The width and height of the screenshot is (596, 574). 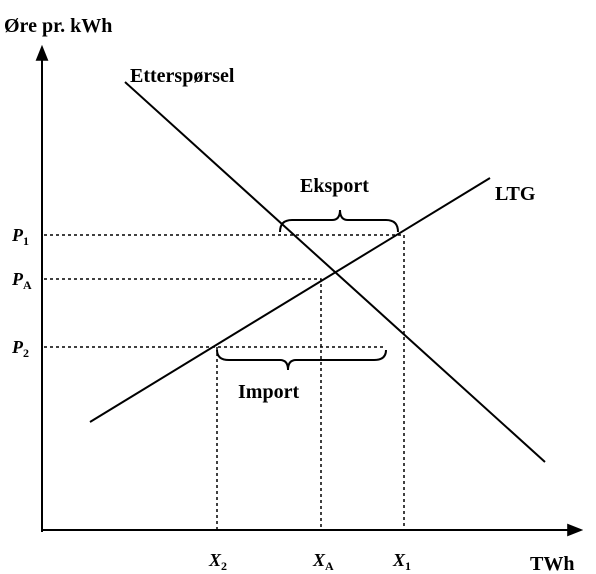 What do you see at coordinates (182, 76) in the screenshot?
I see `demand-label: Etterspørsel` at bounding box center [182, 76].